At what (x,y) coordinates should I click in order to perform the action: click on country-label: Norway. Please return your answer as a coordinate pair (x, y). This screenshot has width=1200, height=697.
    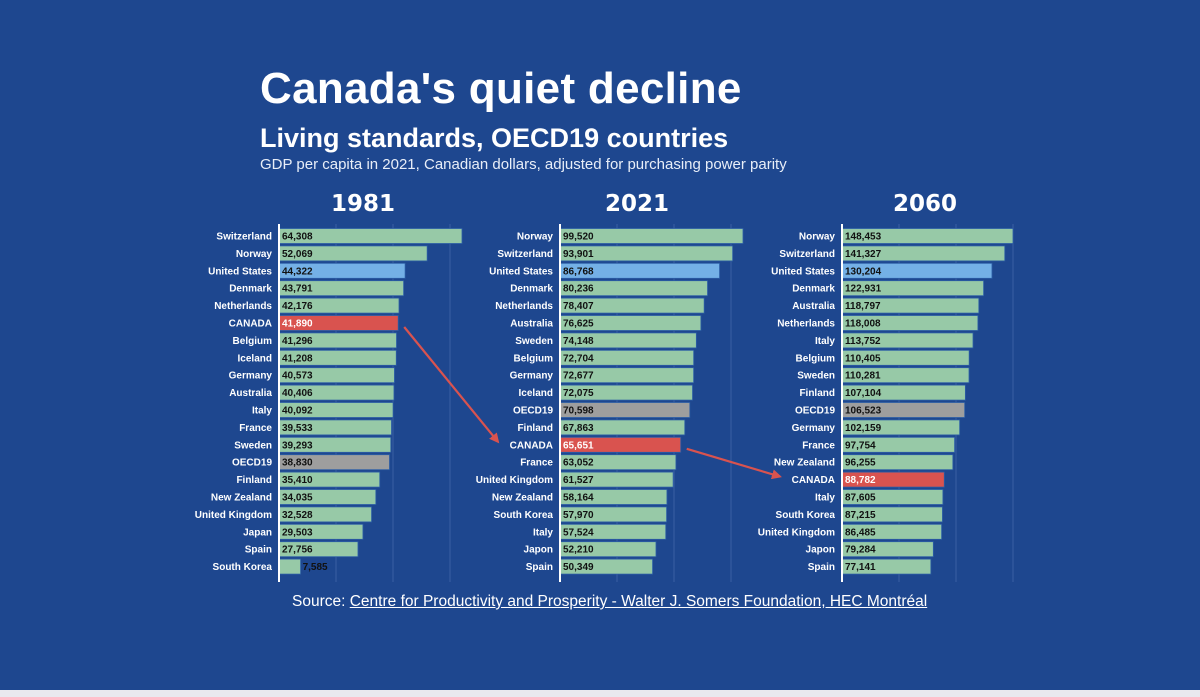
    Looking at the image, I should click on (254, 254).